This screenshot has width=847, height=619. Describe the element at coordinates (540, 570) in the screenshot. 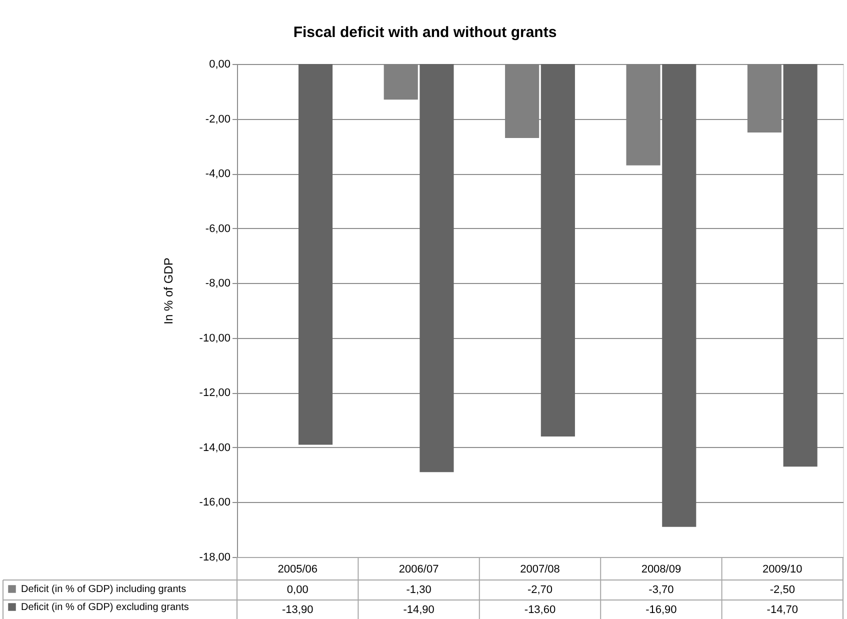

I see `x-tick-label: 2007/08` at that location.